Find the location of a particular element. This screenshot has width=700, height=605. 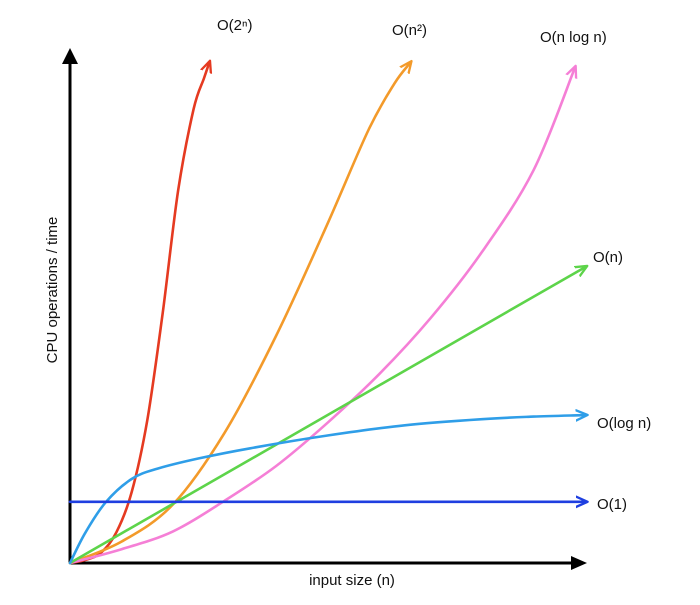

series-0-label: O(2ⁿ) is located at coordinates (234, 25).